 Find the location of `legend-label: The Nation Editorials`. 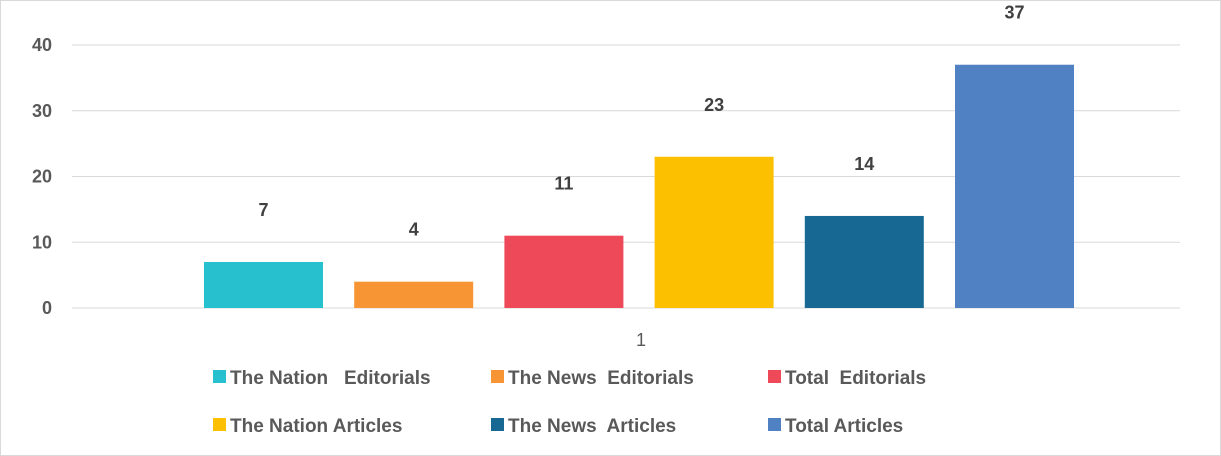

legend-label: The Nation Editorials is located at coordinates (330, 378).